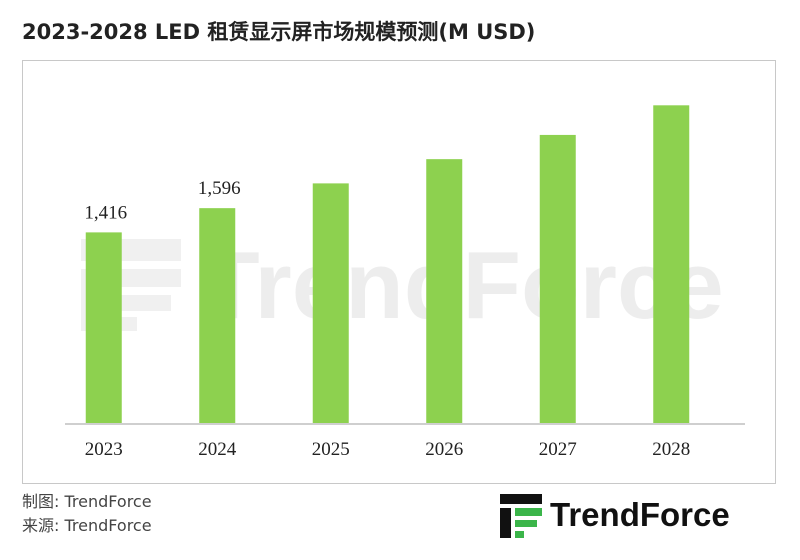 The width and height of the screenshot is (800, 560). I want to click on x-tick-label: 2028, so click(671, 449).